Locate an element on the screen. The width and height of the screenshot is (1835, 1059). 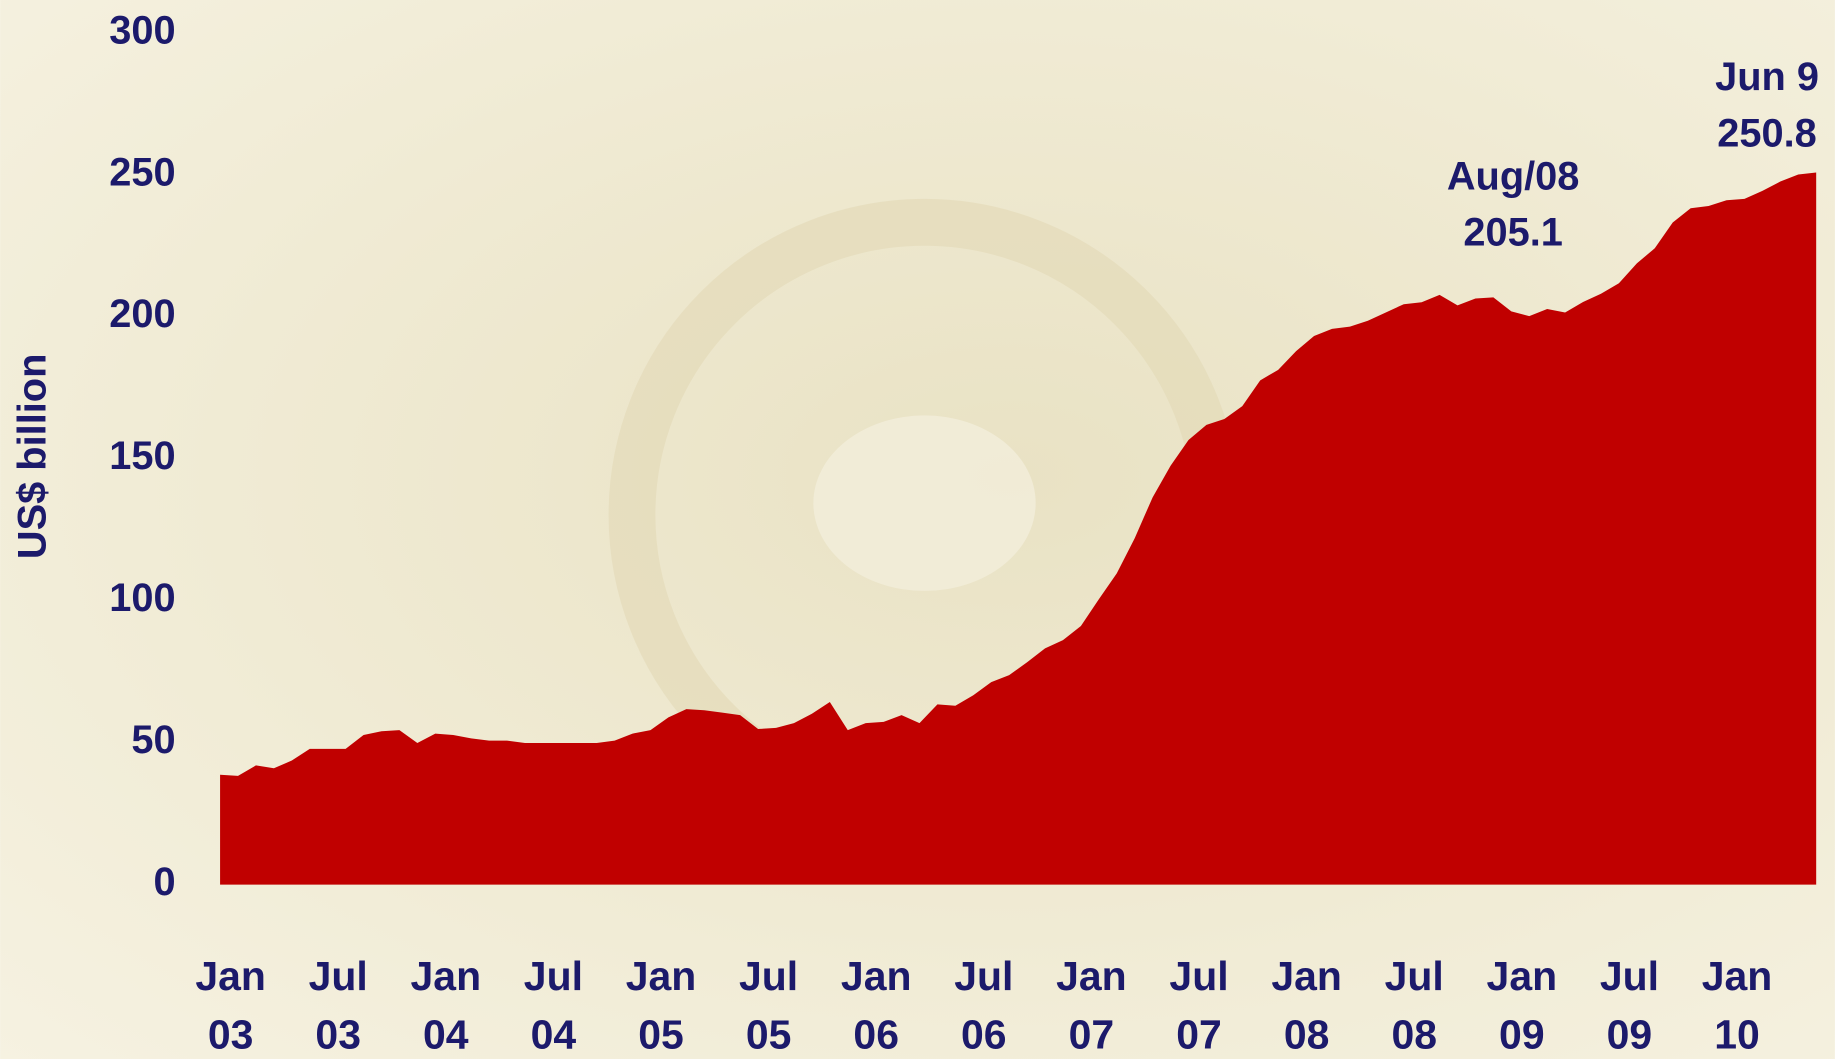
y-tick-label: 150 is located at coordinates (142, 456).